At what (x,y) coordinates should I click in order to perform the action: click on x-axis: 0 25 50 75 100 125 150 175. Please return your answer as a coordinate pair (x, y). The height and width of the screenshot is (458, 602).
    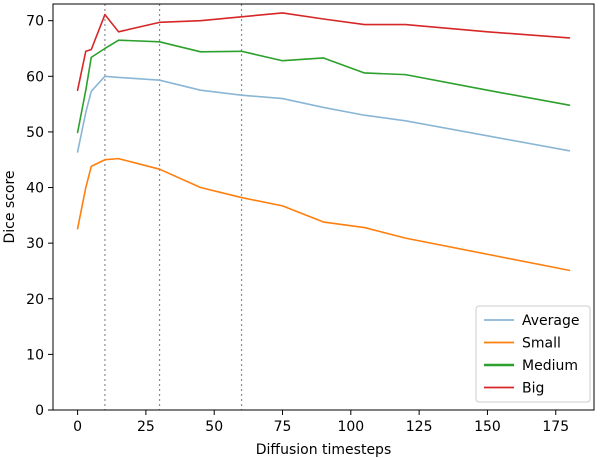
    Looking at the image, I should click on (321, 422).